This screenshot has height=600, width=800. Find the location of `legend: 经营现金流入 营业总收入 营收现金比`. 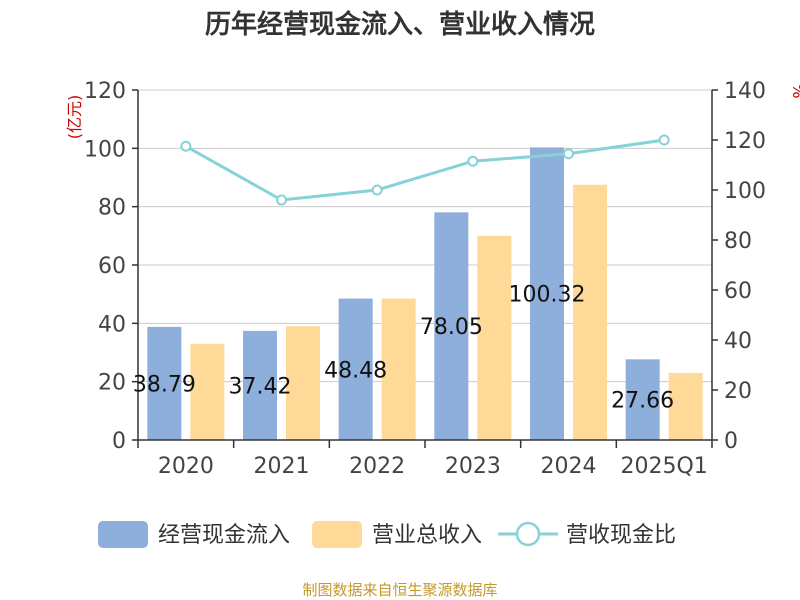

legend: 经营现金流入 营业总收入 营收现金比 is located at coordinates (387, 534).